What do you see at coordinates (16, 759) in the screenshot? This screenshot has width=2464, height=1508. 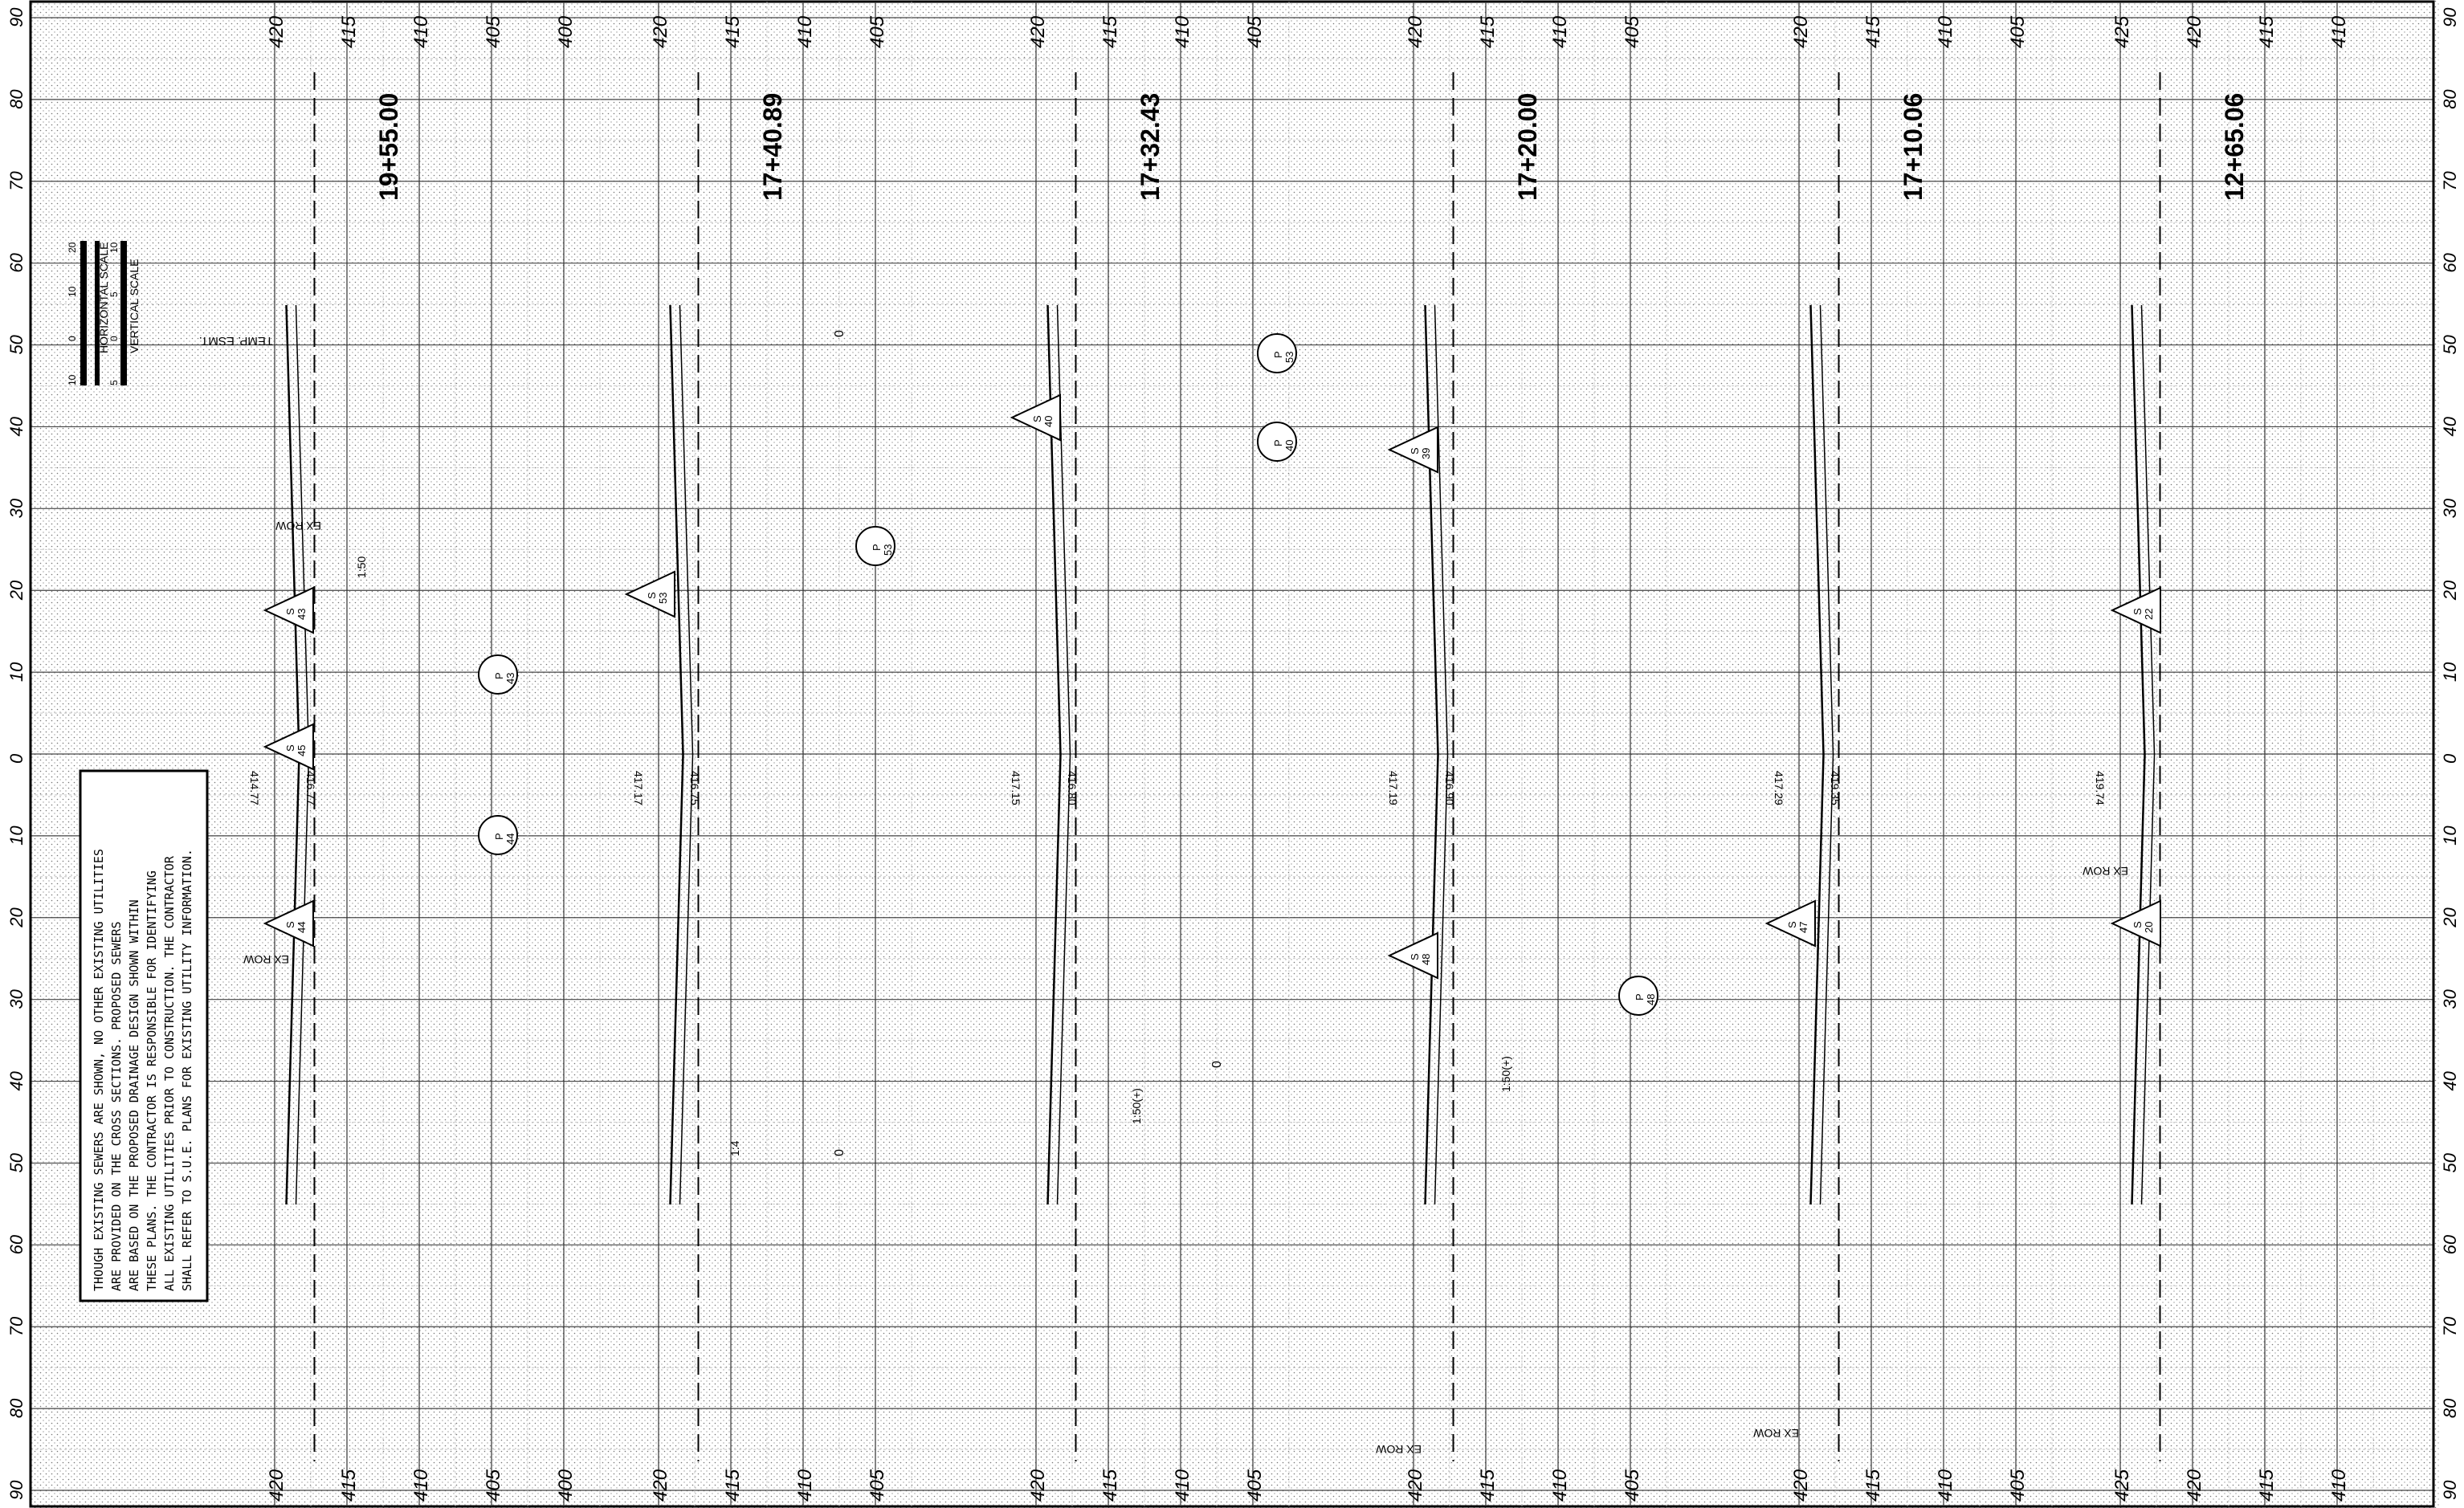 I see `offset-label: 0` at bounding box center [16, 759].